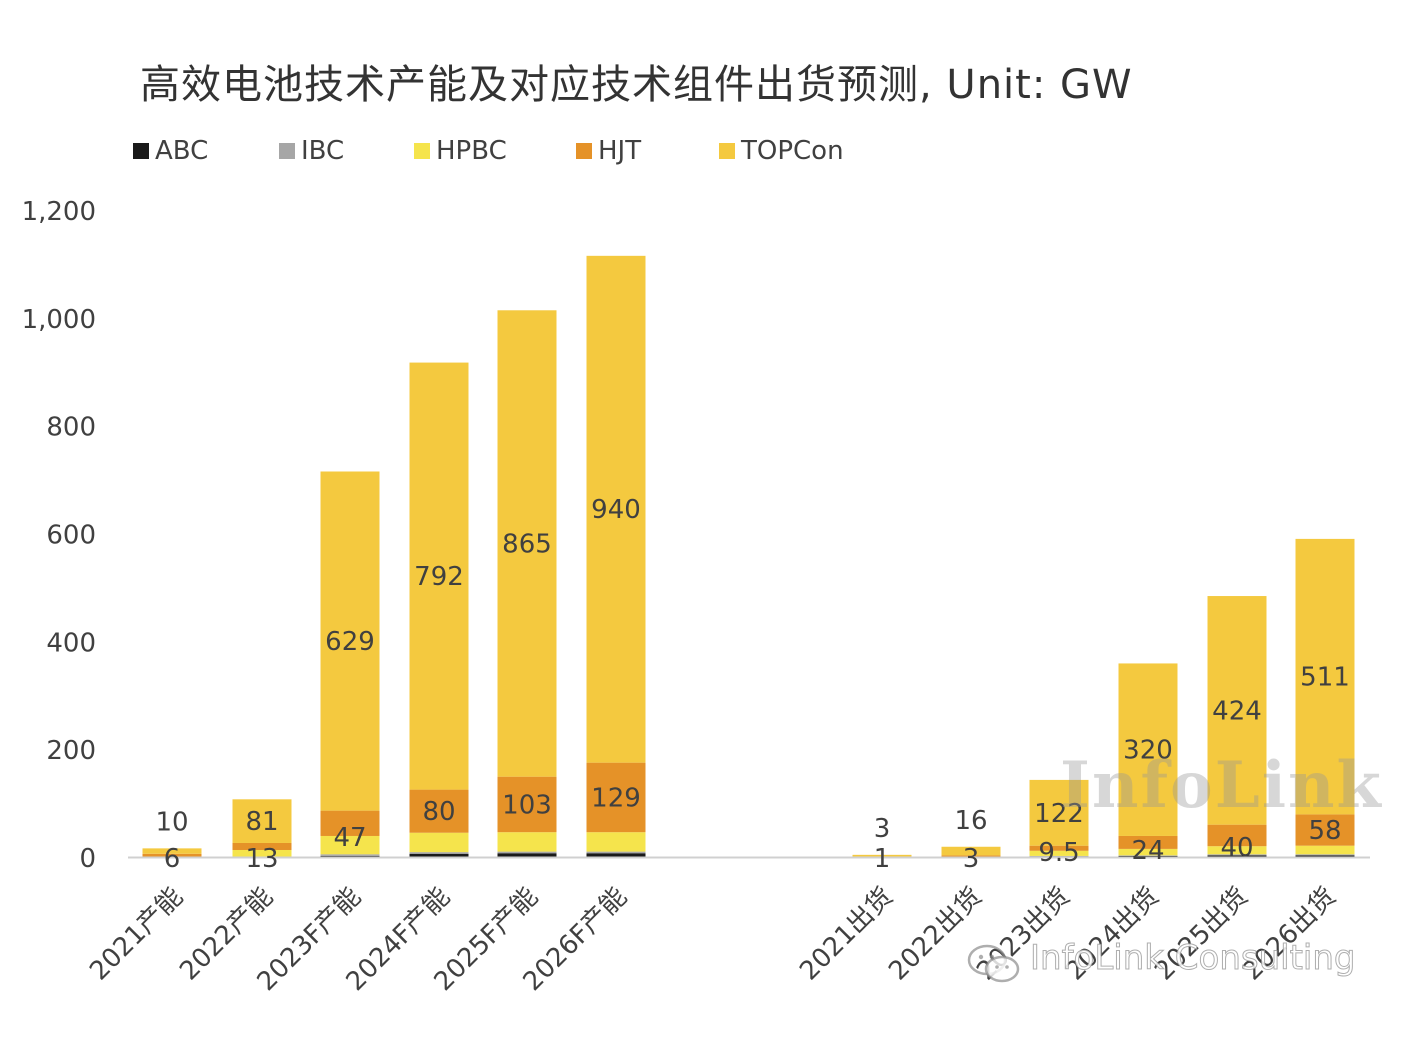 The width and height of the screenshot is (1402, 1050). What do you see at coordinates (71, 643) in the screenshot?
I see `y-tick-label: 400` at bounding box center [71, 643].